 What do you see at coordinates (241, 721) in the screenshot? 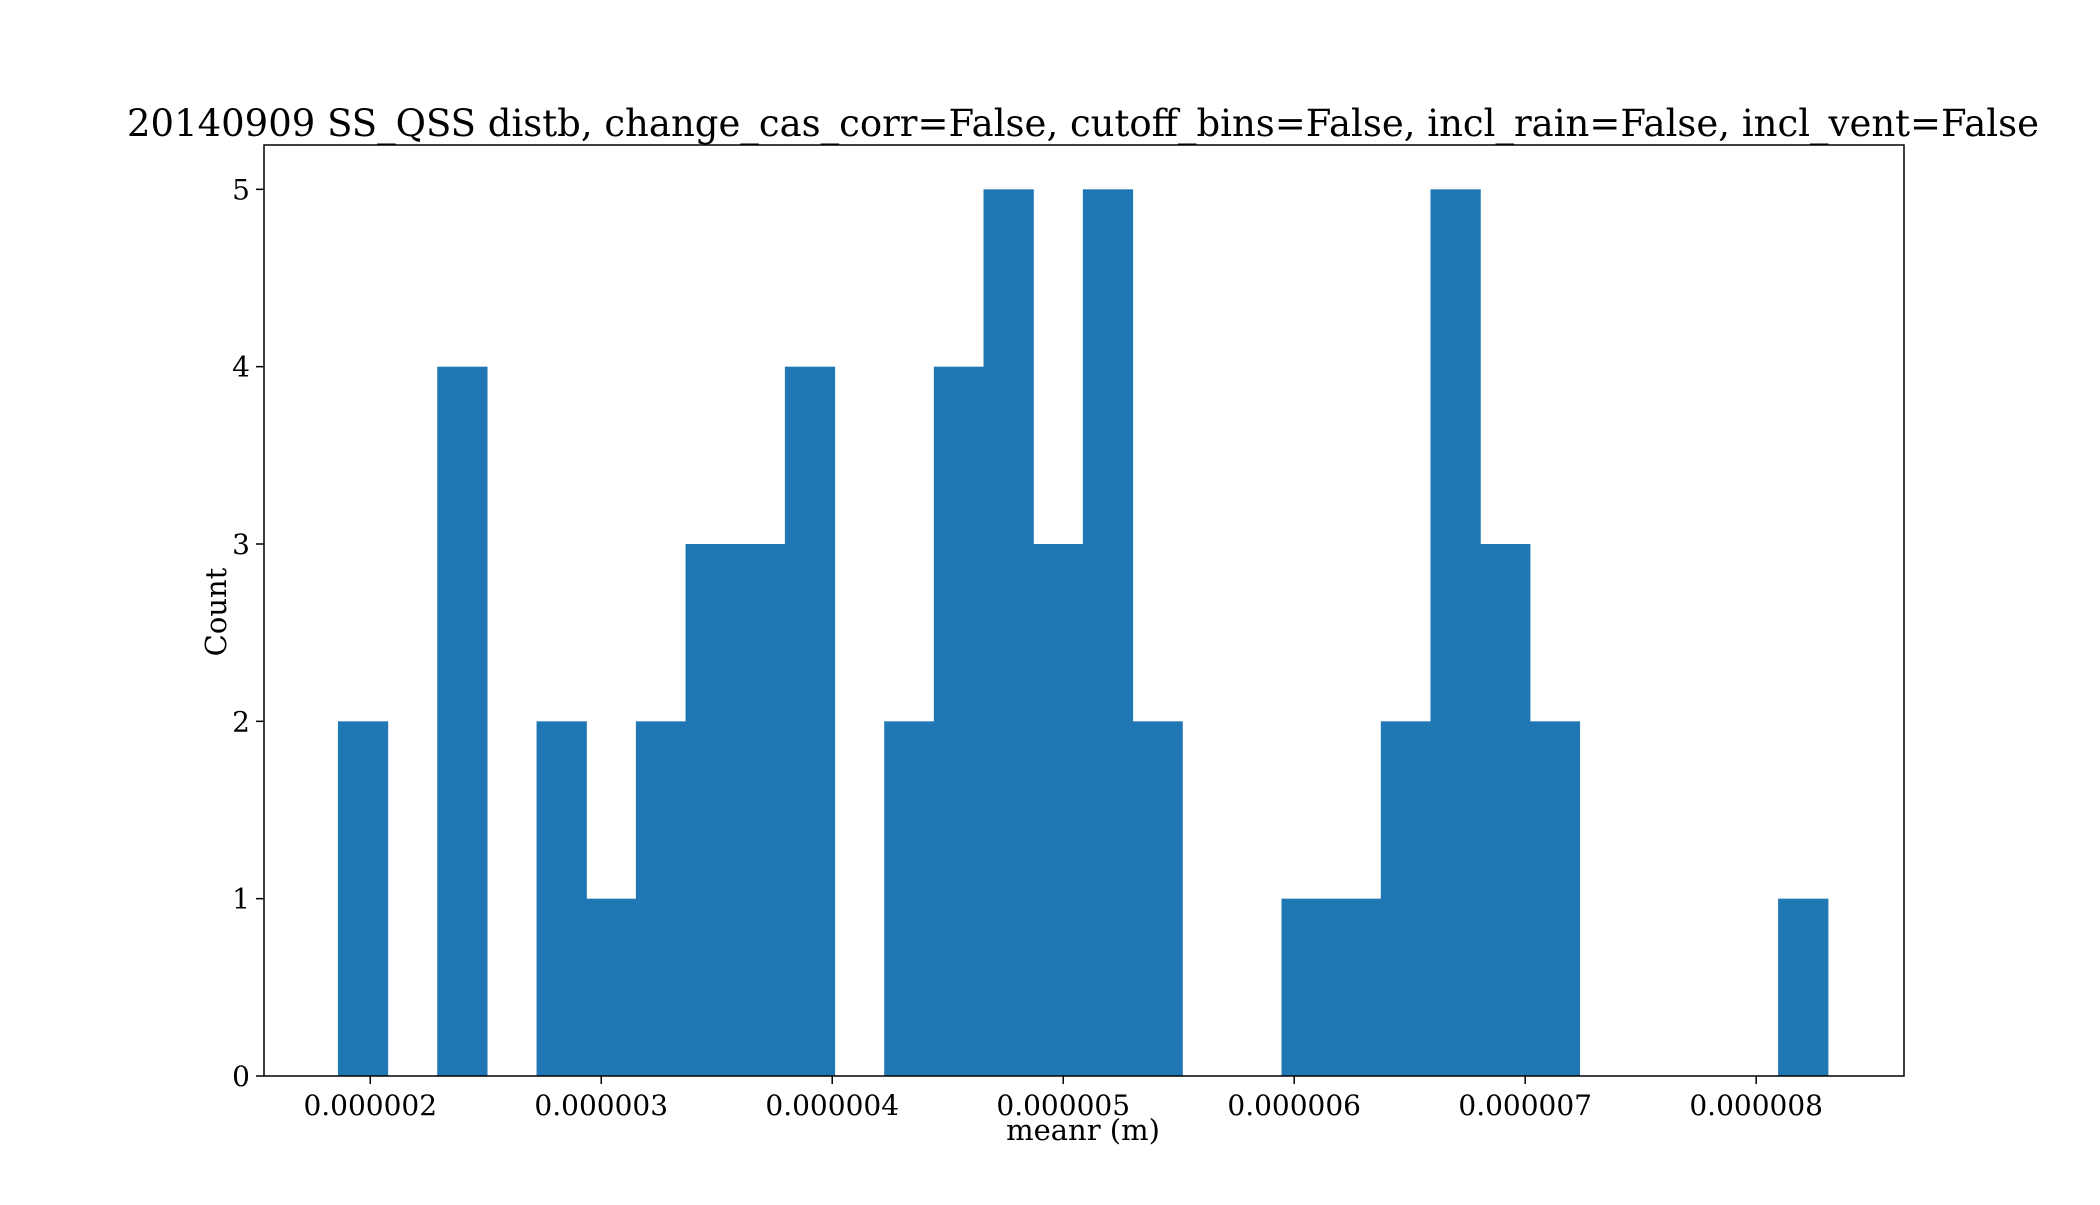
I see `y-tick-label: 2` at bounding box center [241, 721].